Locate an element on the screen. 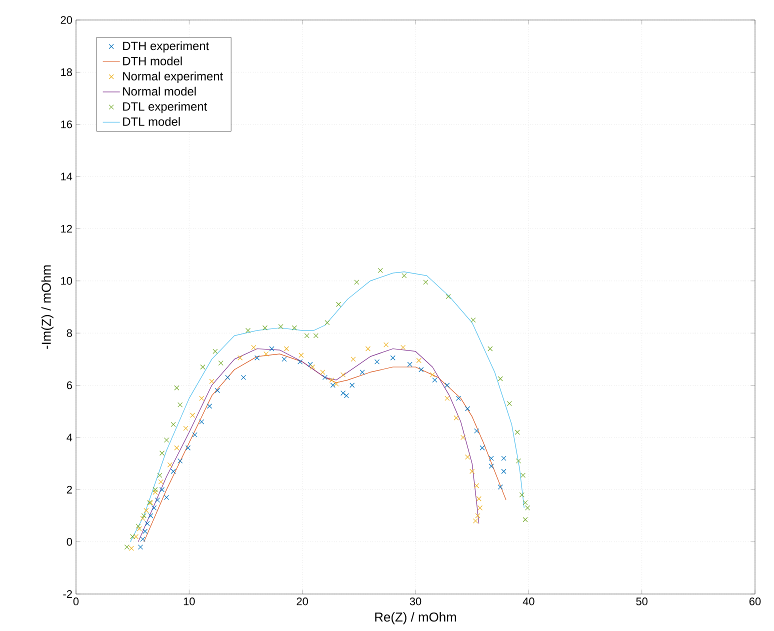 The width and height of the screenshot is (774, 631). x-tick-label: 10 is located at coordinates (189, 602).